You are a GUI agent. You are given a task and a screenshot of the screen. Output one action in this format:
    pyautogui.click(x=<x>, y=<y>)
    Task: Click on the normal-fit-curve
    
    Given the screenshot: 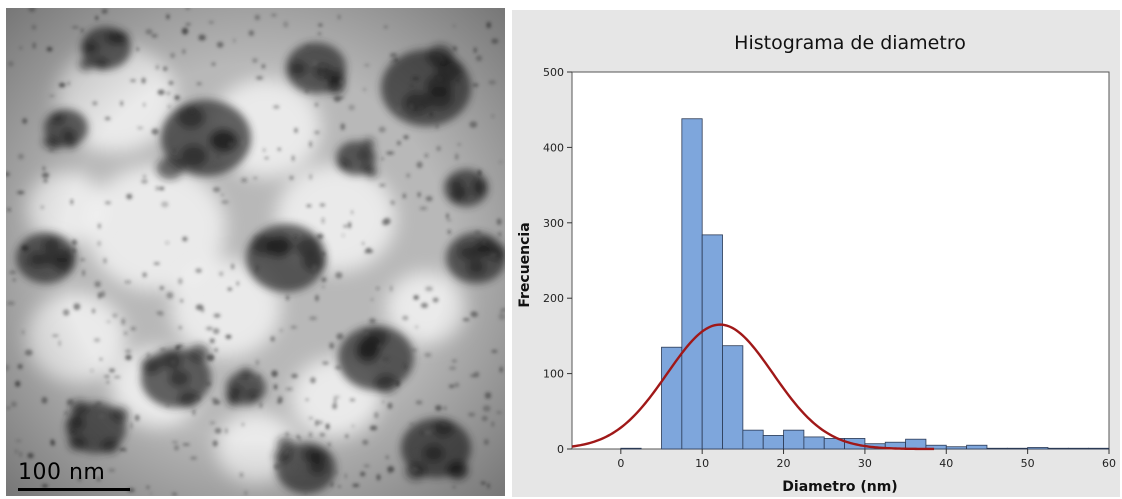 What is the action you would take?
    pyautogui.click(x=753, y=387)
    